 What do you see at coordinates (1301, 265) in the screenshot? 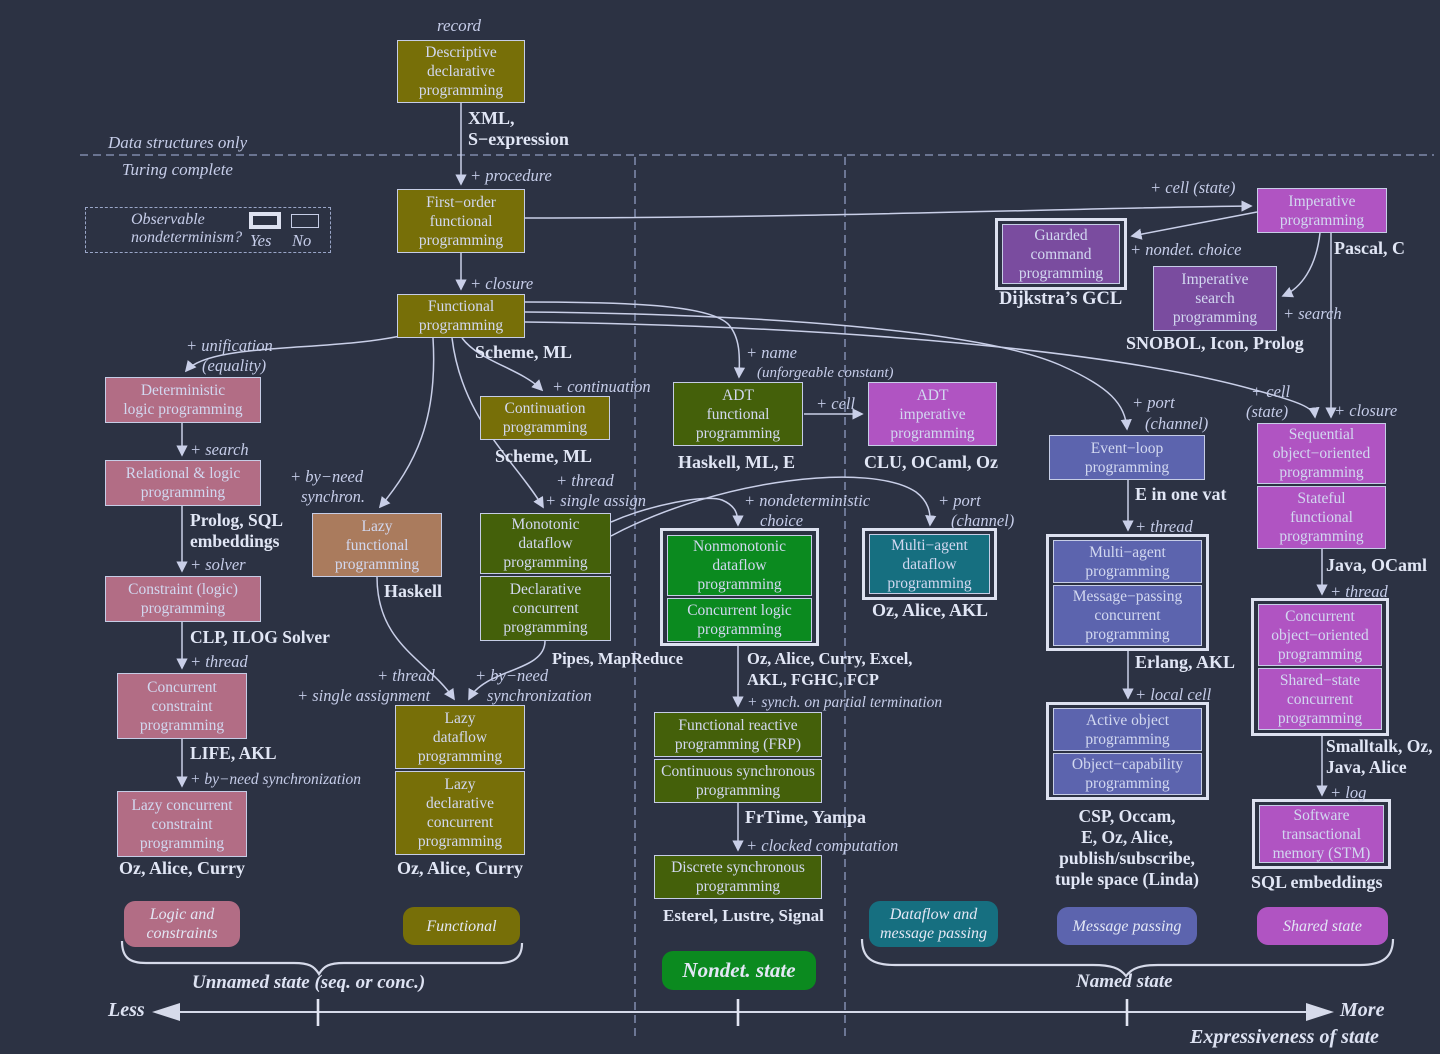
I see `arrow-imperative-to-impsearch` at bounding box center [1301, 265].